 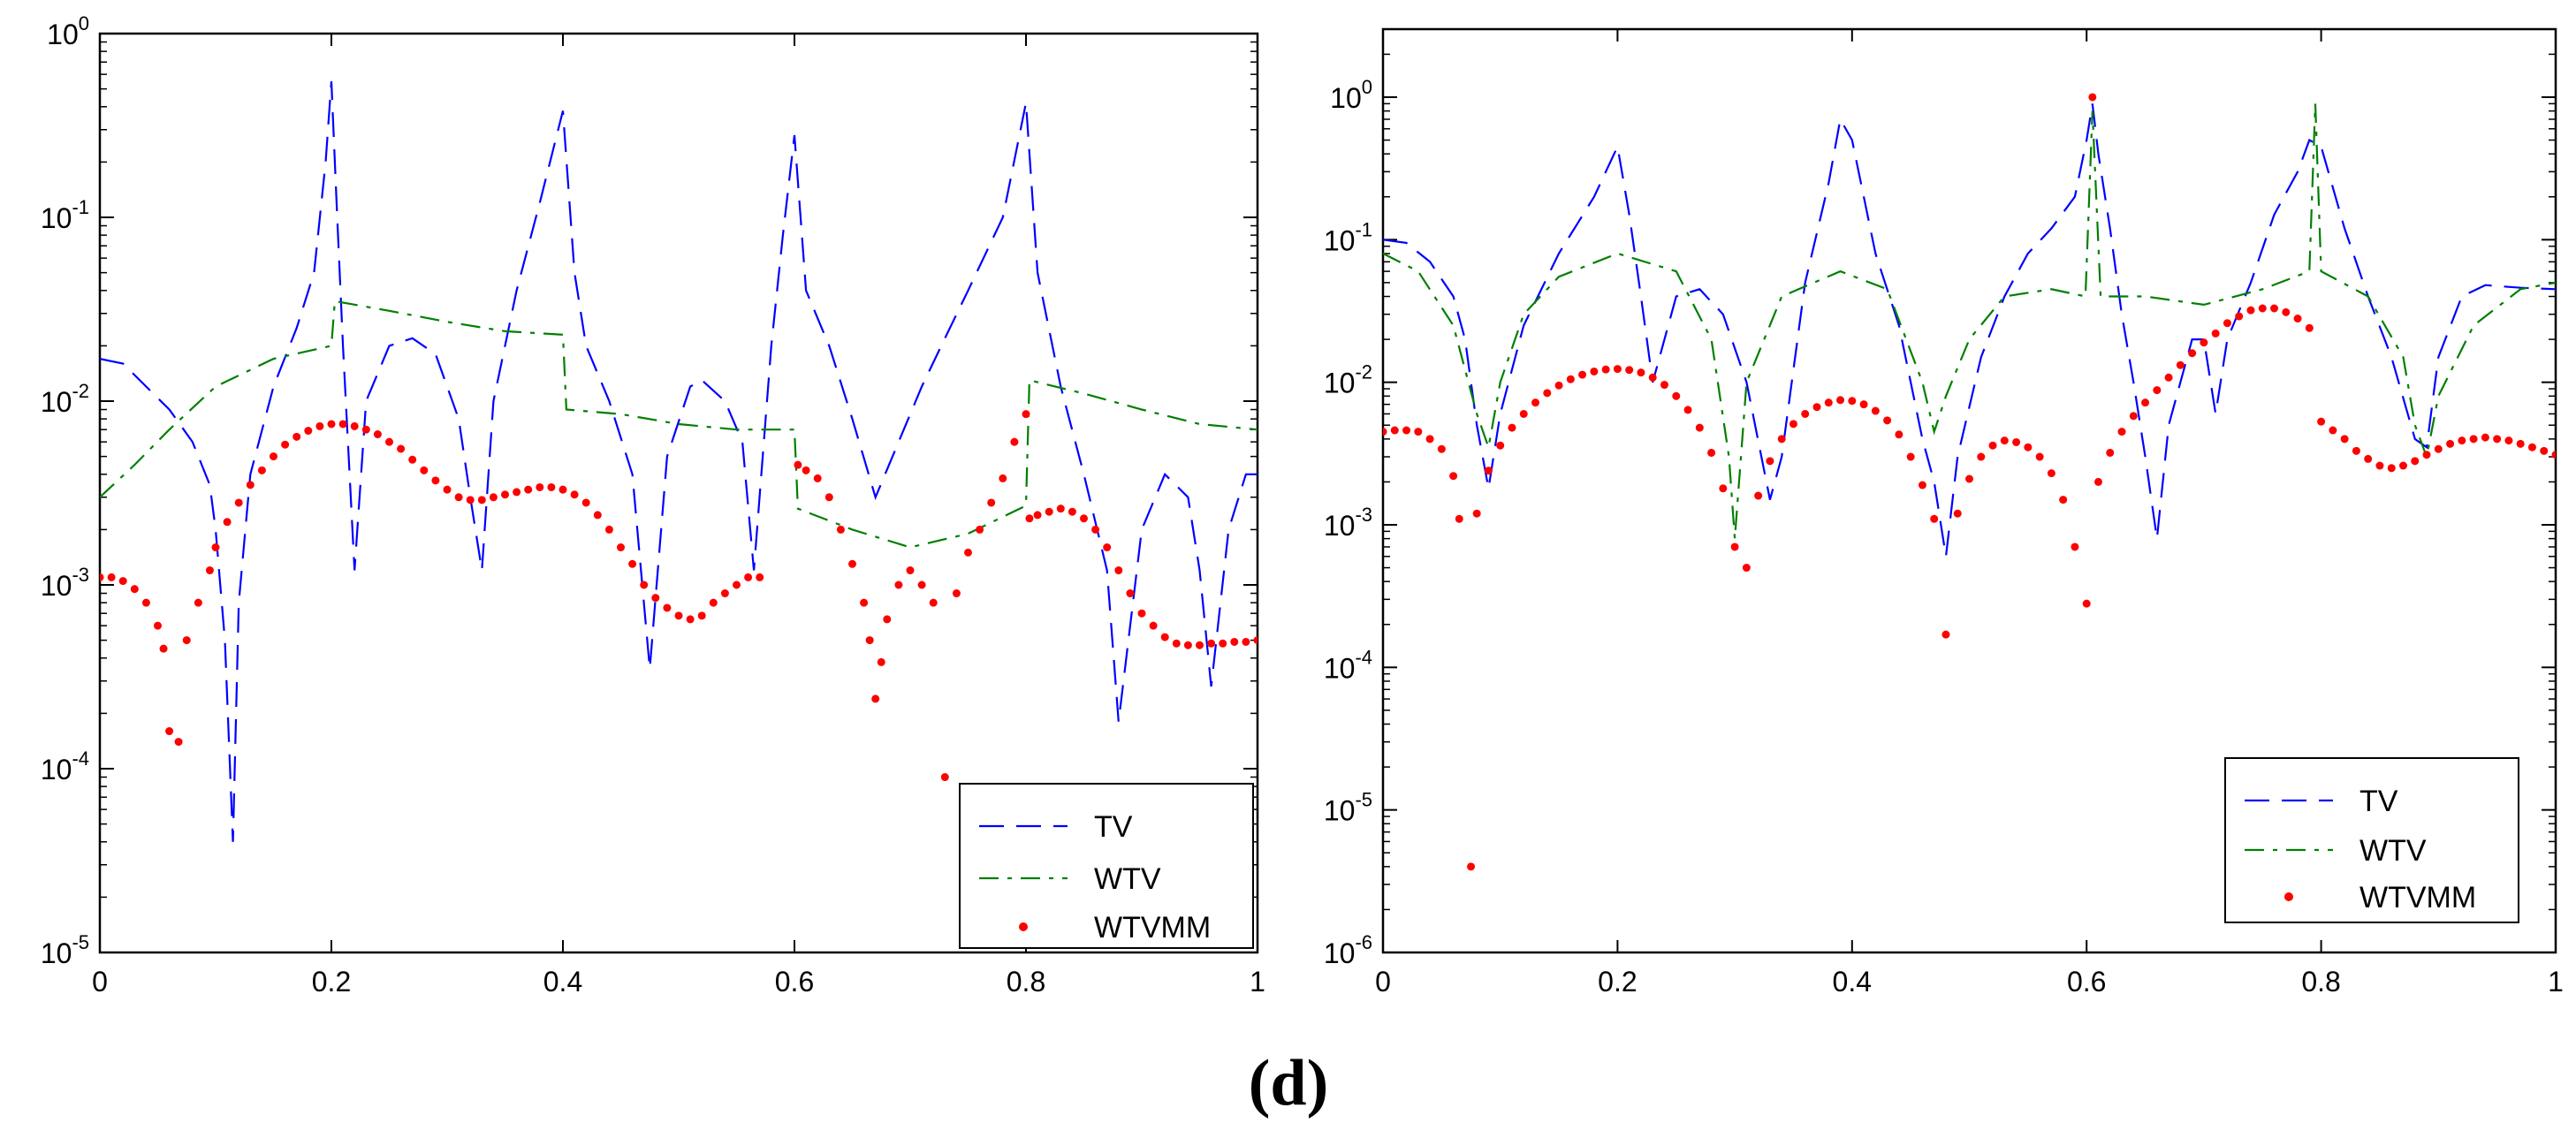 What do you see at coordinates (2288, 896) in the screenshot?
I see `legend-wtvmm-marker` at bounding box center [2288, 896].